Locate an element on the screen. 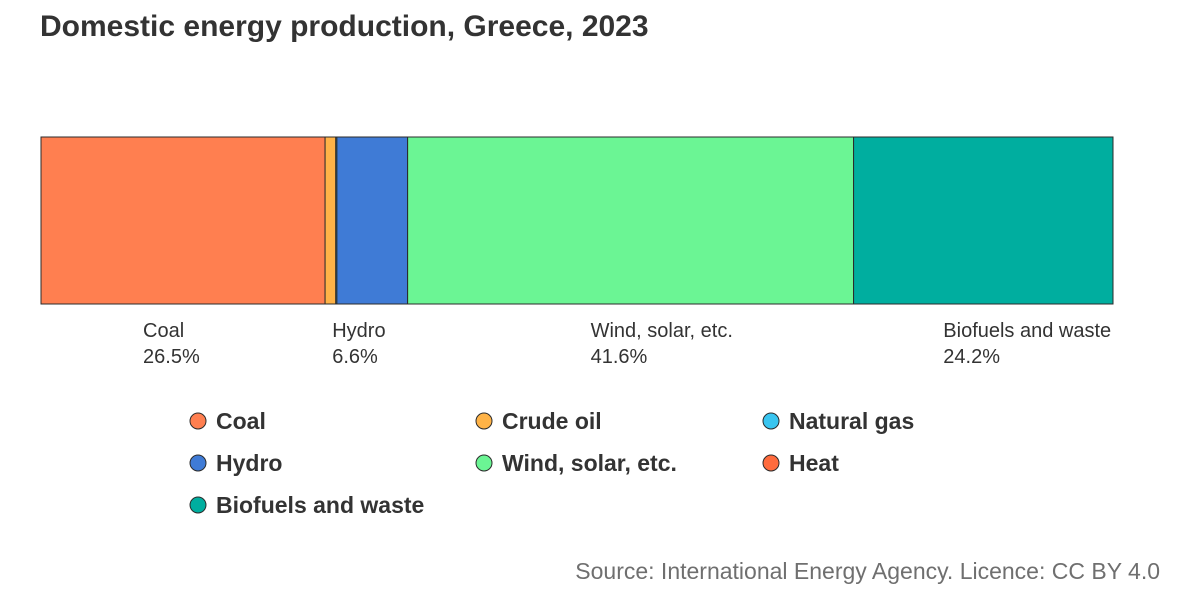 The width and height of the screenshot is (1200, 600). bar-segment-coal is located at coordinates (183, 220).